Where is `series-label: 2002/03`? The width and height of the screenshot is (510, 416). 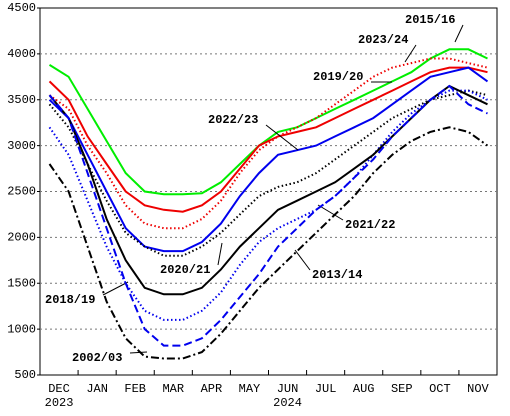
series-label: 2002/03 is located at coordinates (97, 358).